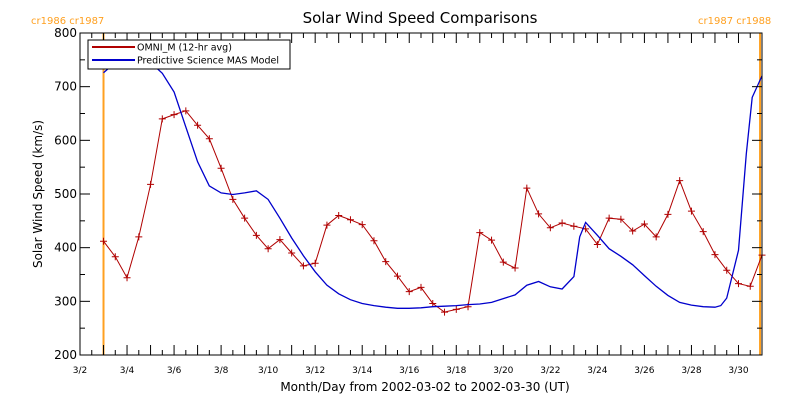 This screenshot has width=800, height=400. Describe the element at coordinates (65, 33) in the screenshot. I see `y-tick-label: 800` at that location.